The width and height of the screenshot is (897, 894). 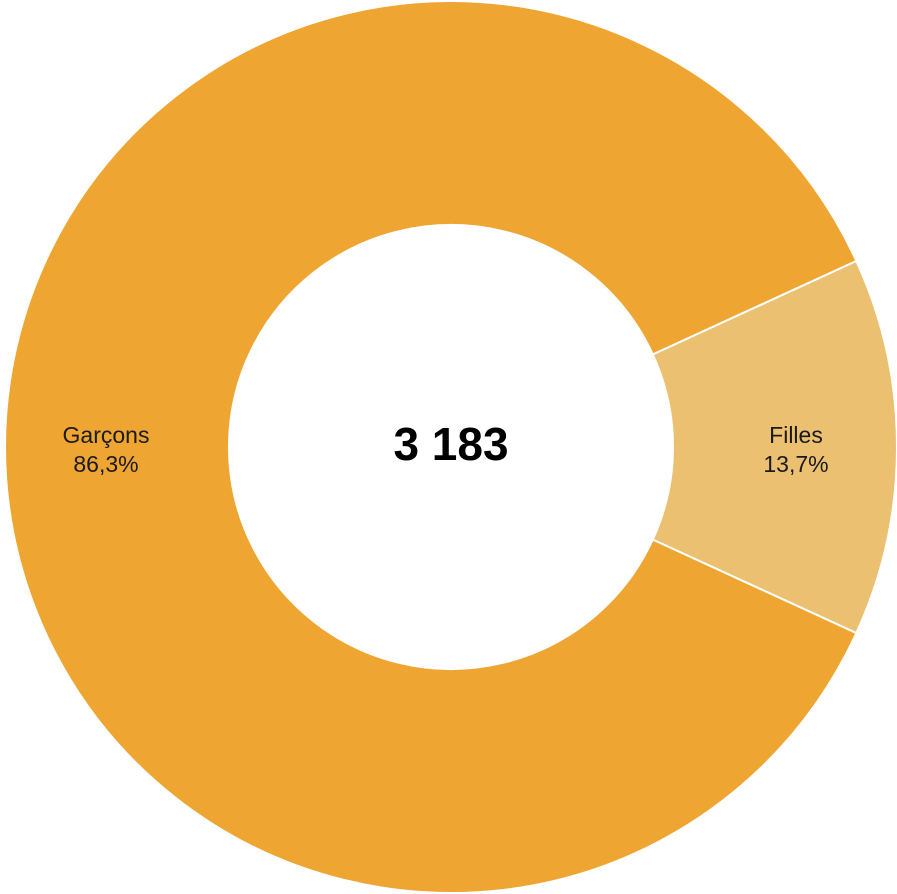 I want to click on slice-value-label: 86,3%, so click(x=105, y=464).